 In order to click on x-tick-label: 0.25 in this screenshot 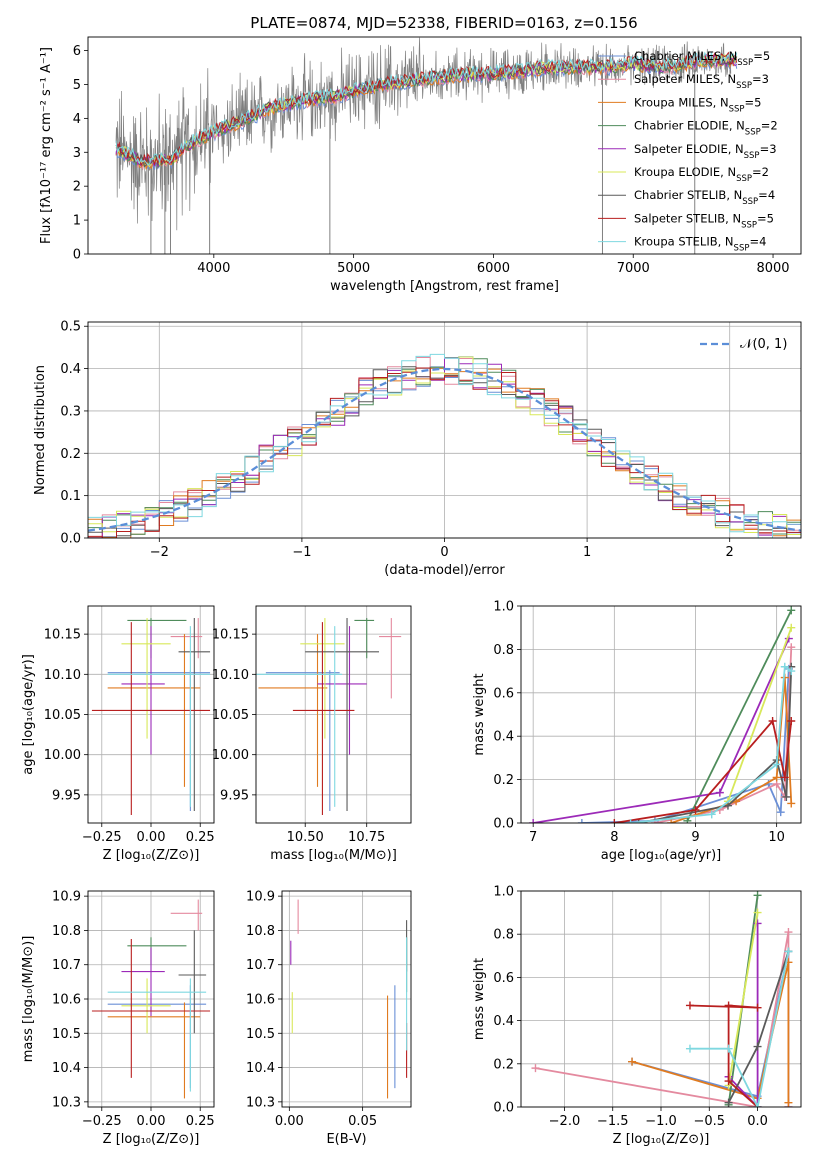, I will do `click(200, 1121)`.